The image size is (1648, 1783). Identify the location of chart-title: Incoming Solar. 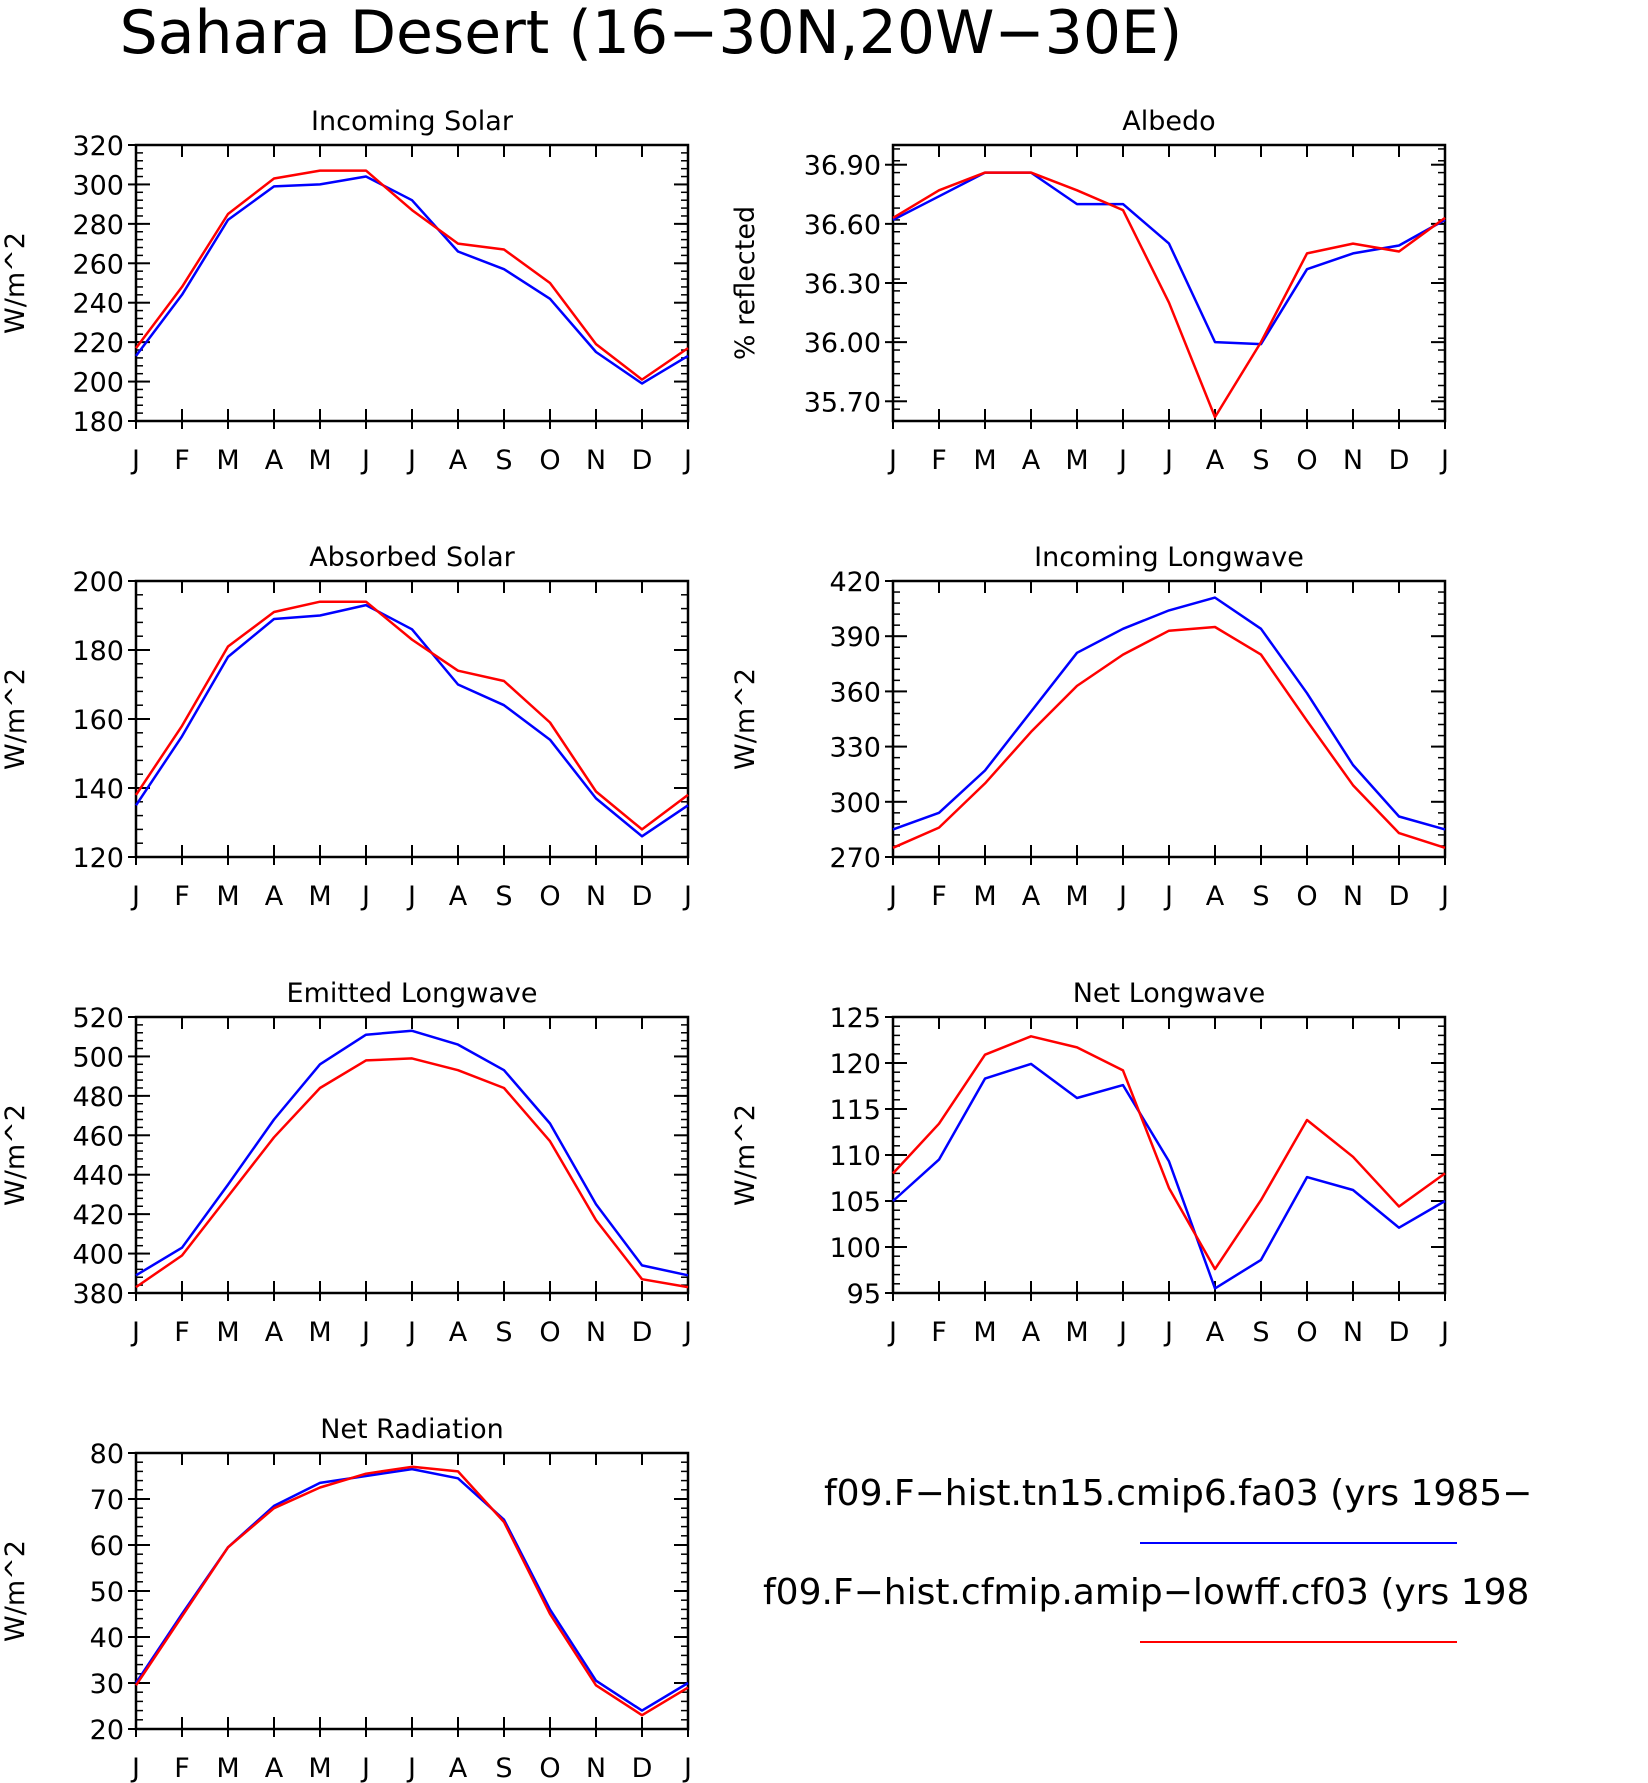
(412, 121).